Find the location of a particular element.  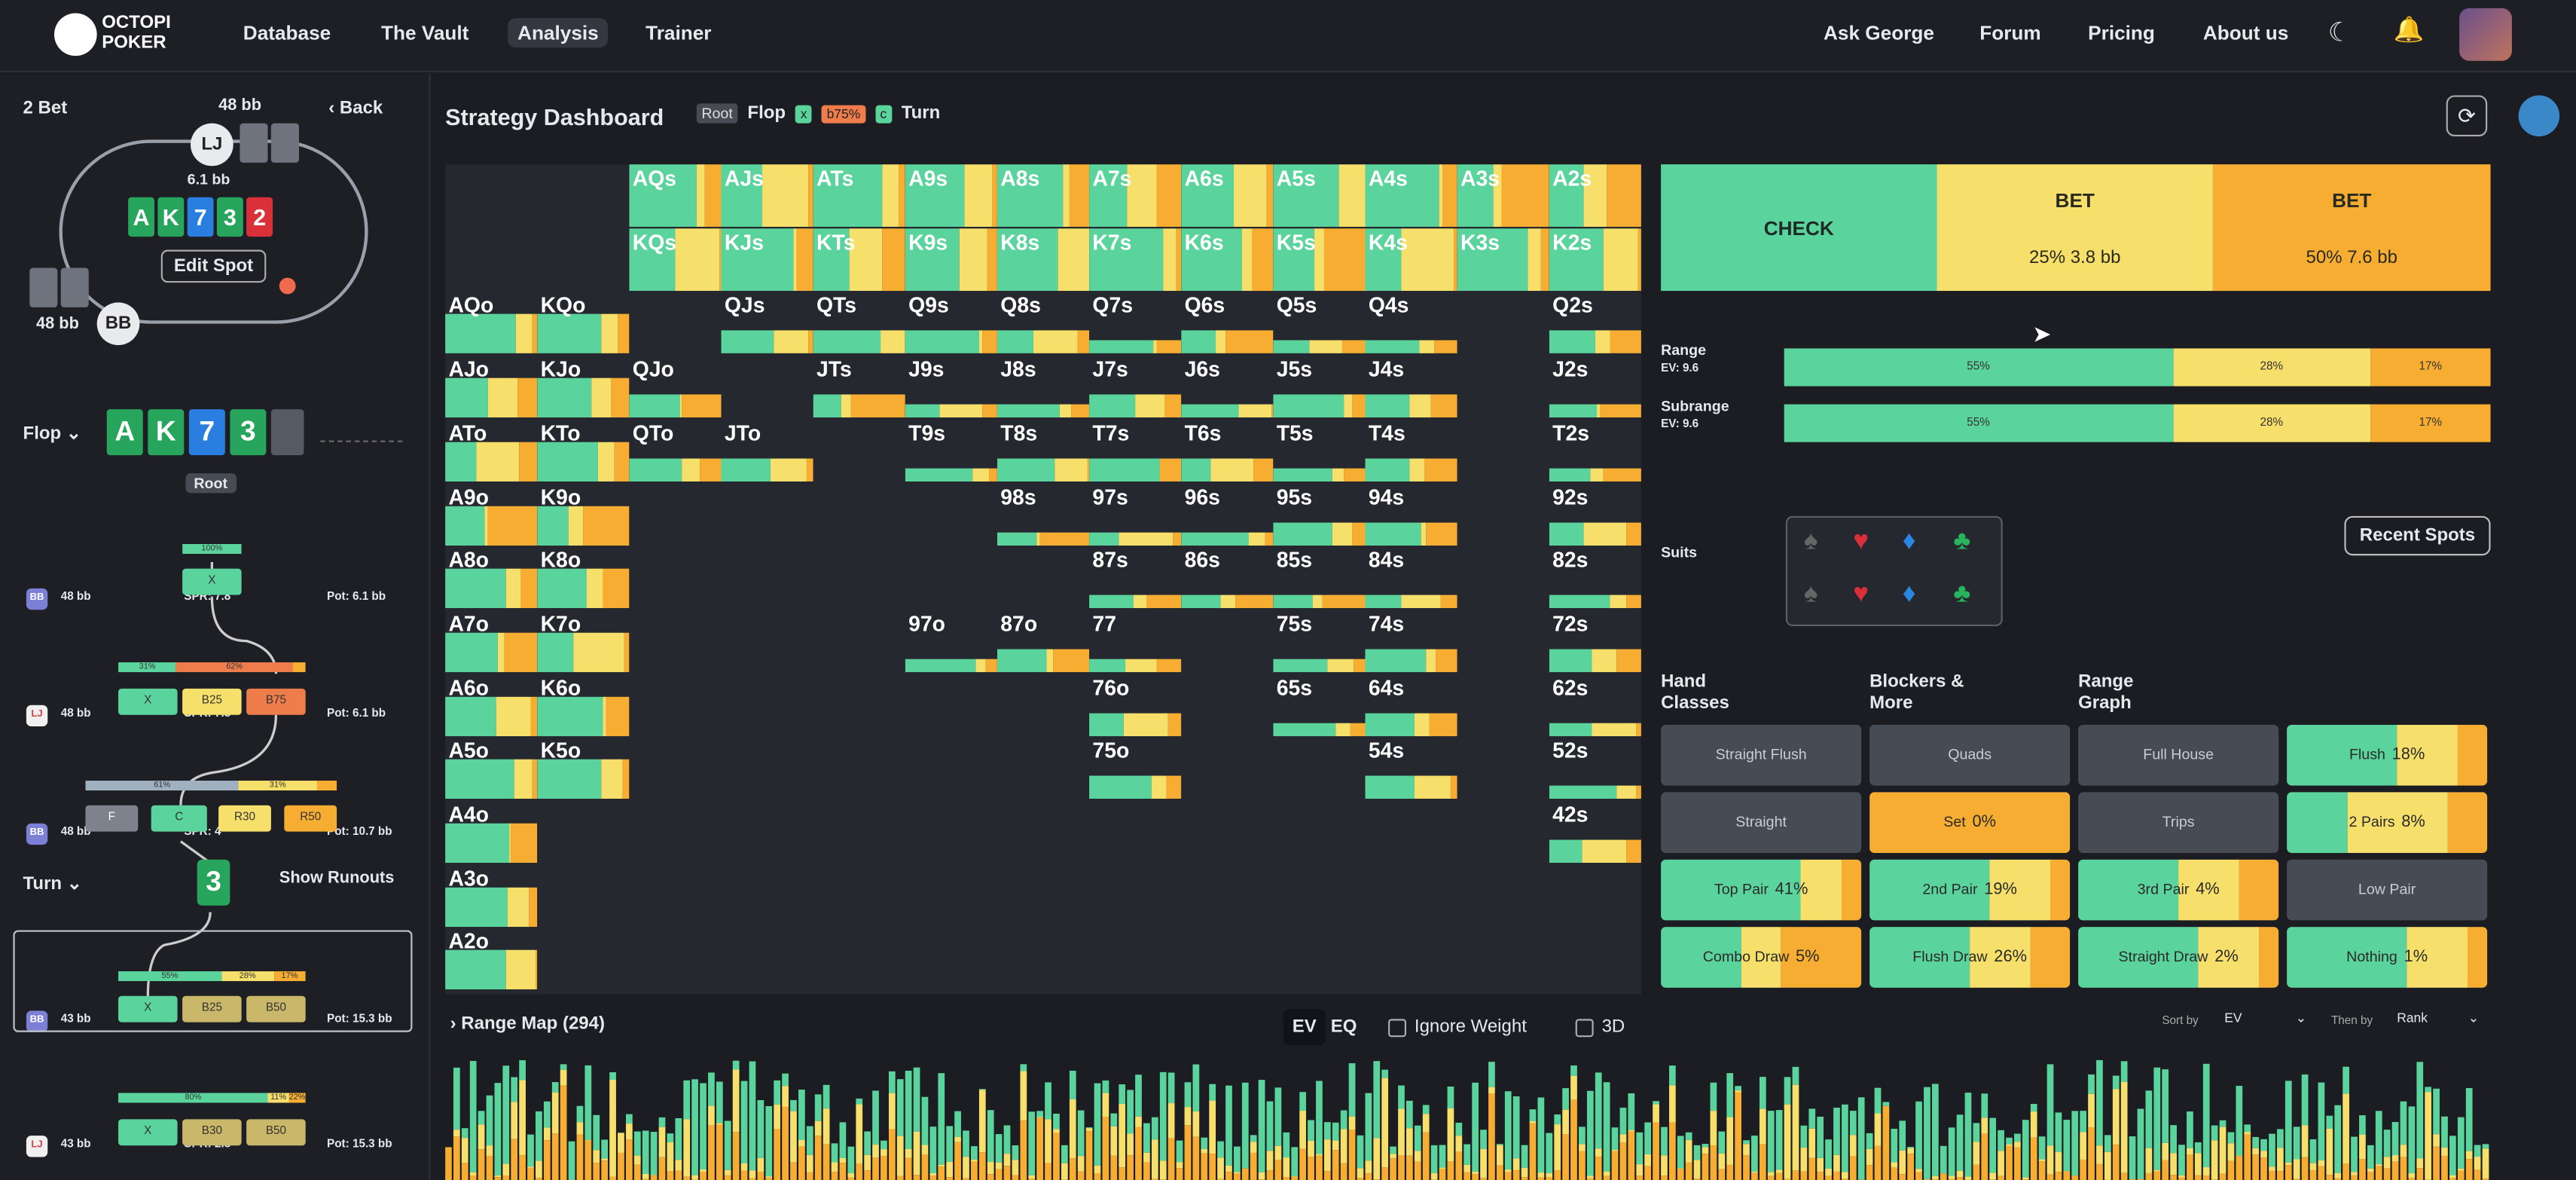

hand-cell: 72s is located at coordinates (1595, 641).